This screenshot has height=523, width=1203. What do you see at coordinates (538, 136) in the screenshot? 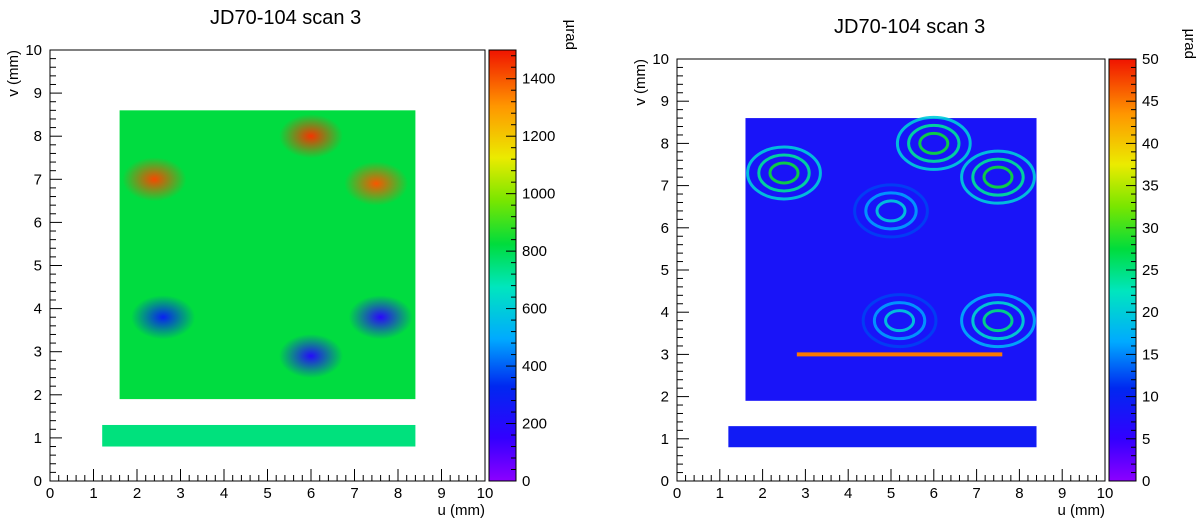
I see `colorbar-tick-label: 1200` at bounding box center [538, 136].